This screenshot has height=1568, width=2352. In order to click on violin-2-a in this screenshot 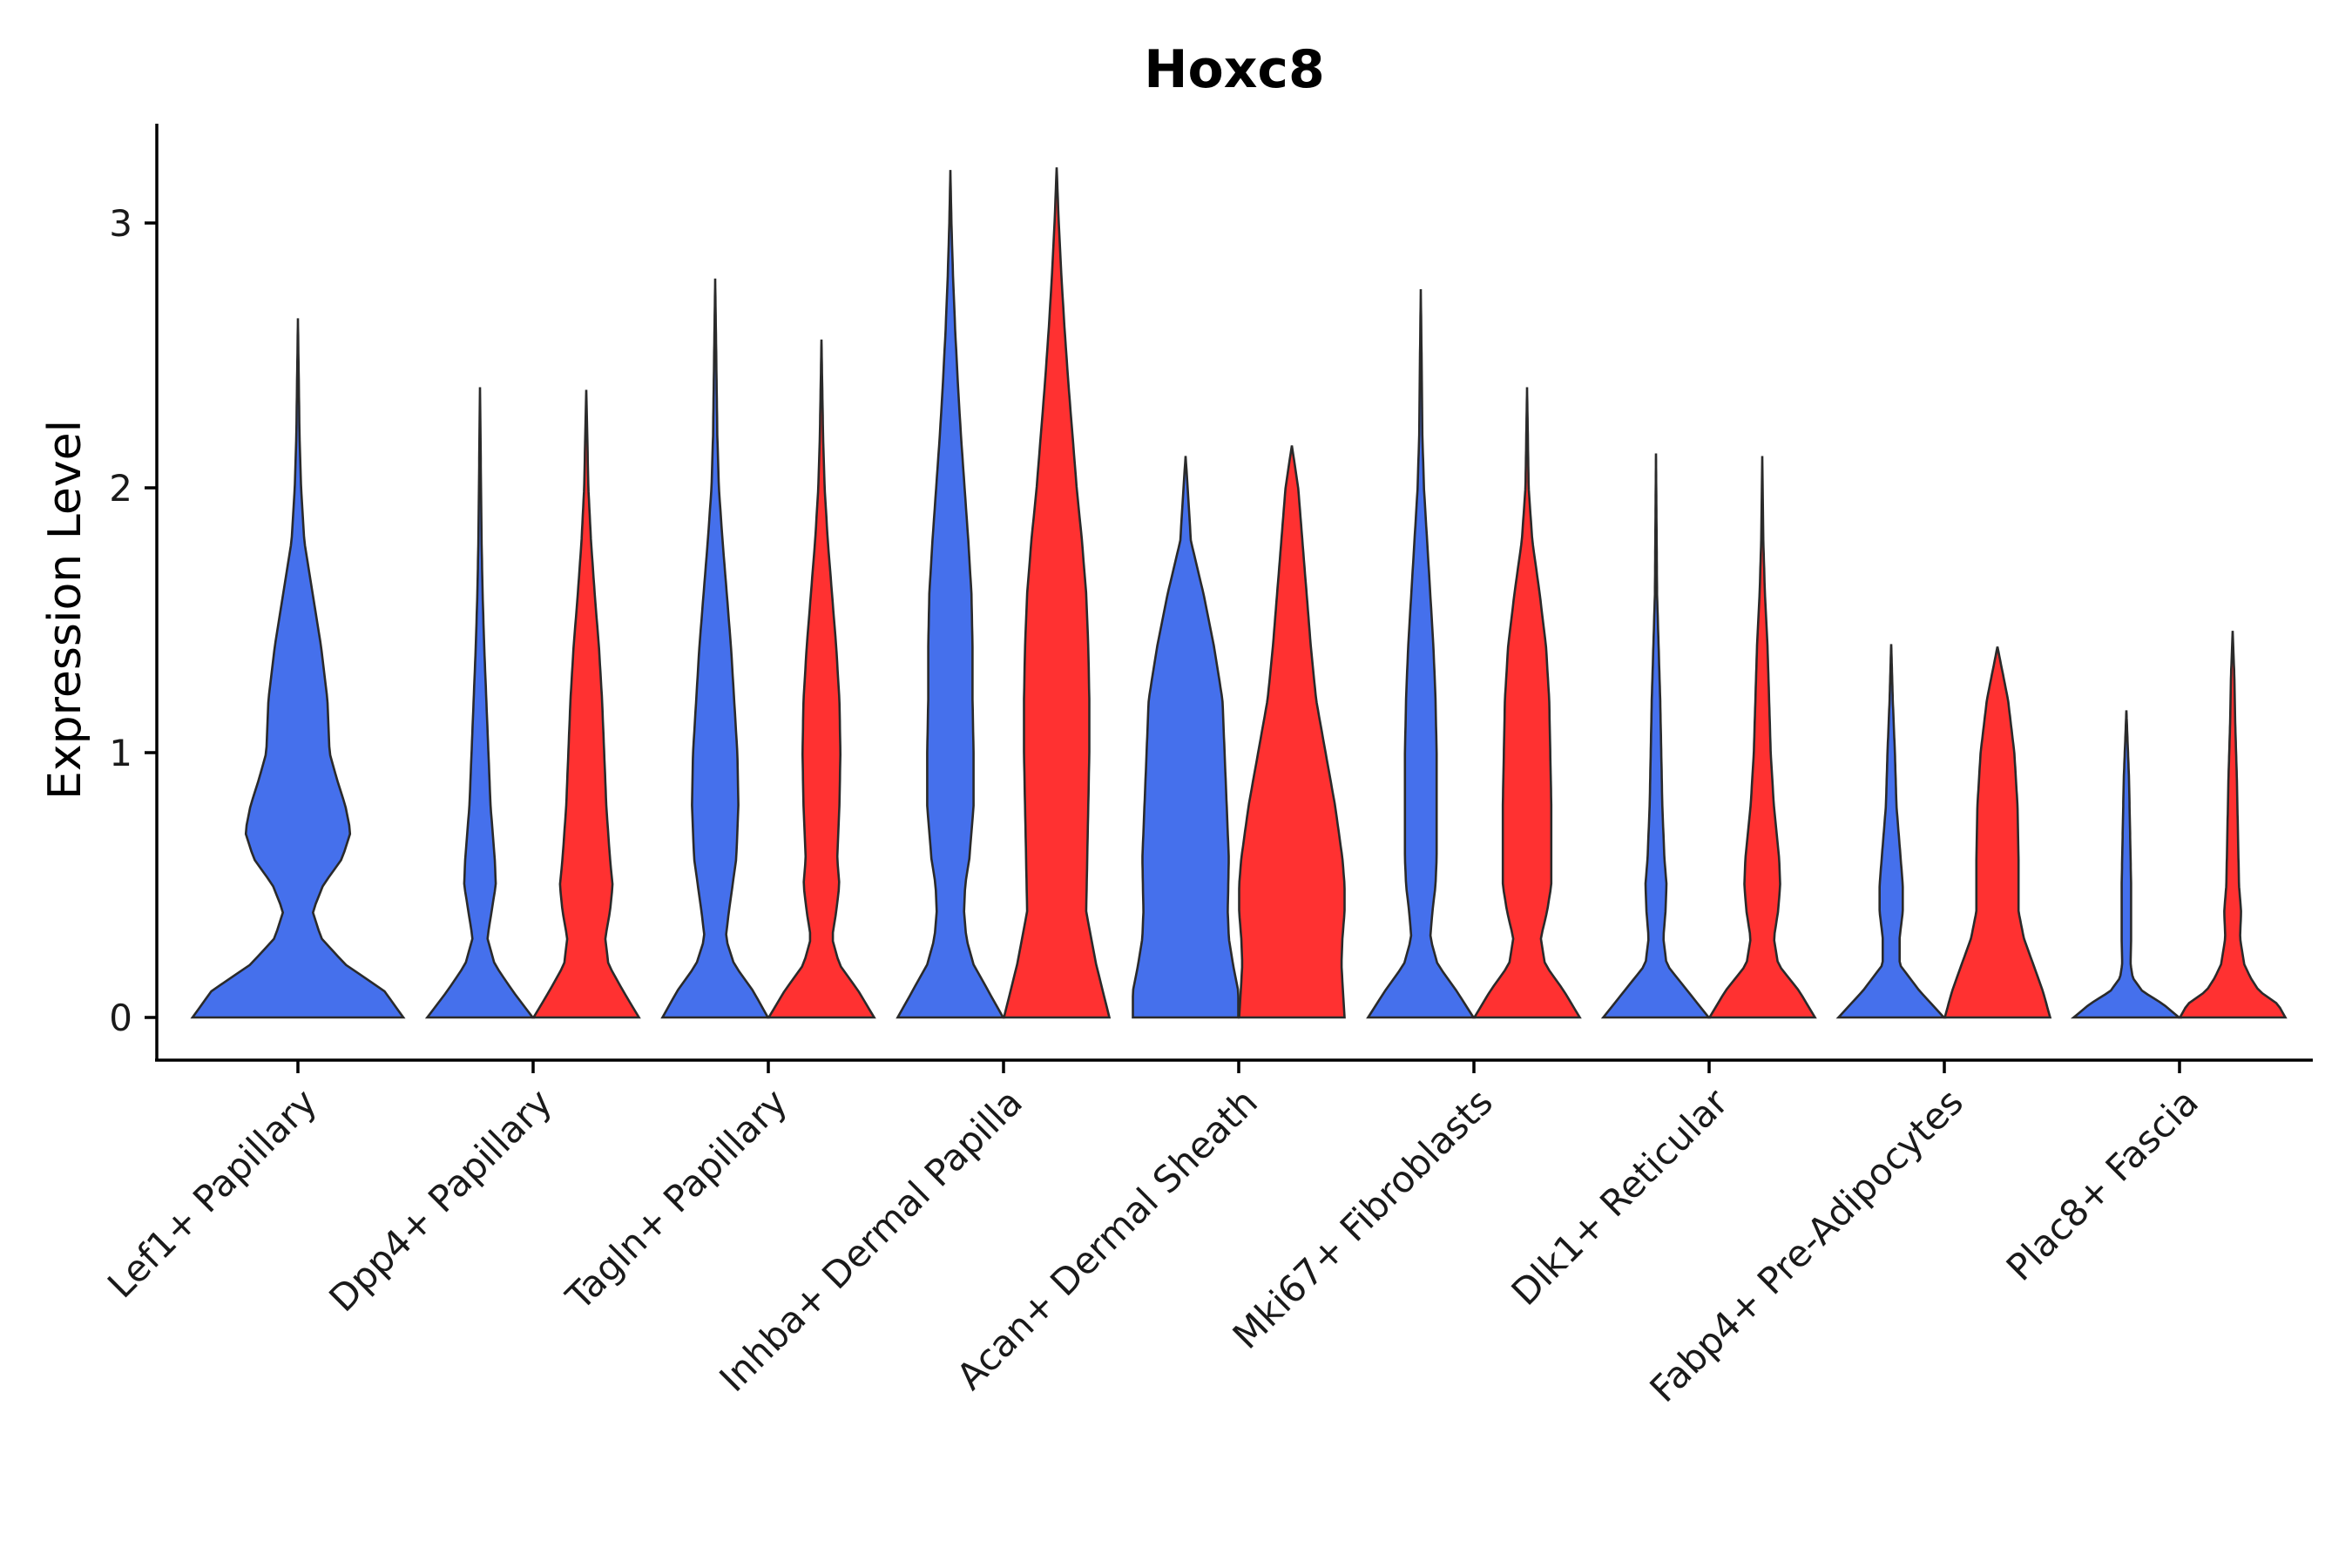, I will do `click(480, 703)`.